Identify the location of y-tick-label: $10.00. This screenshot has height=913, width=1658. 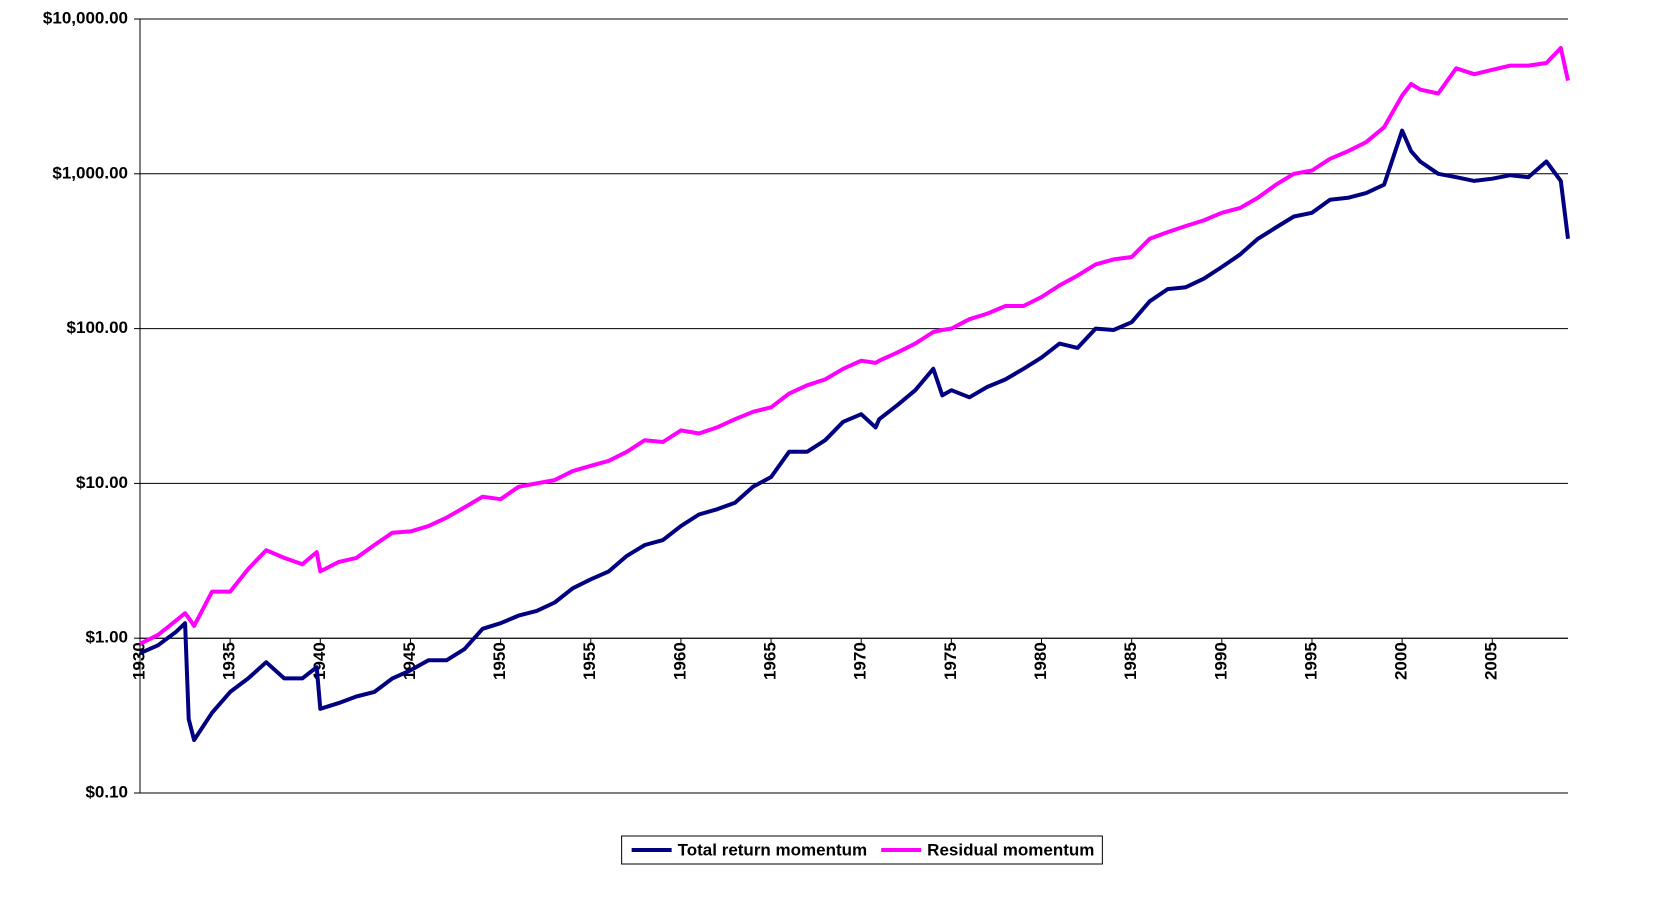
(102, 482).